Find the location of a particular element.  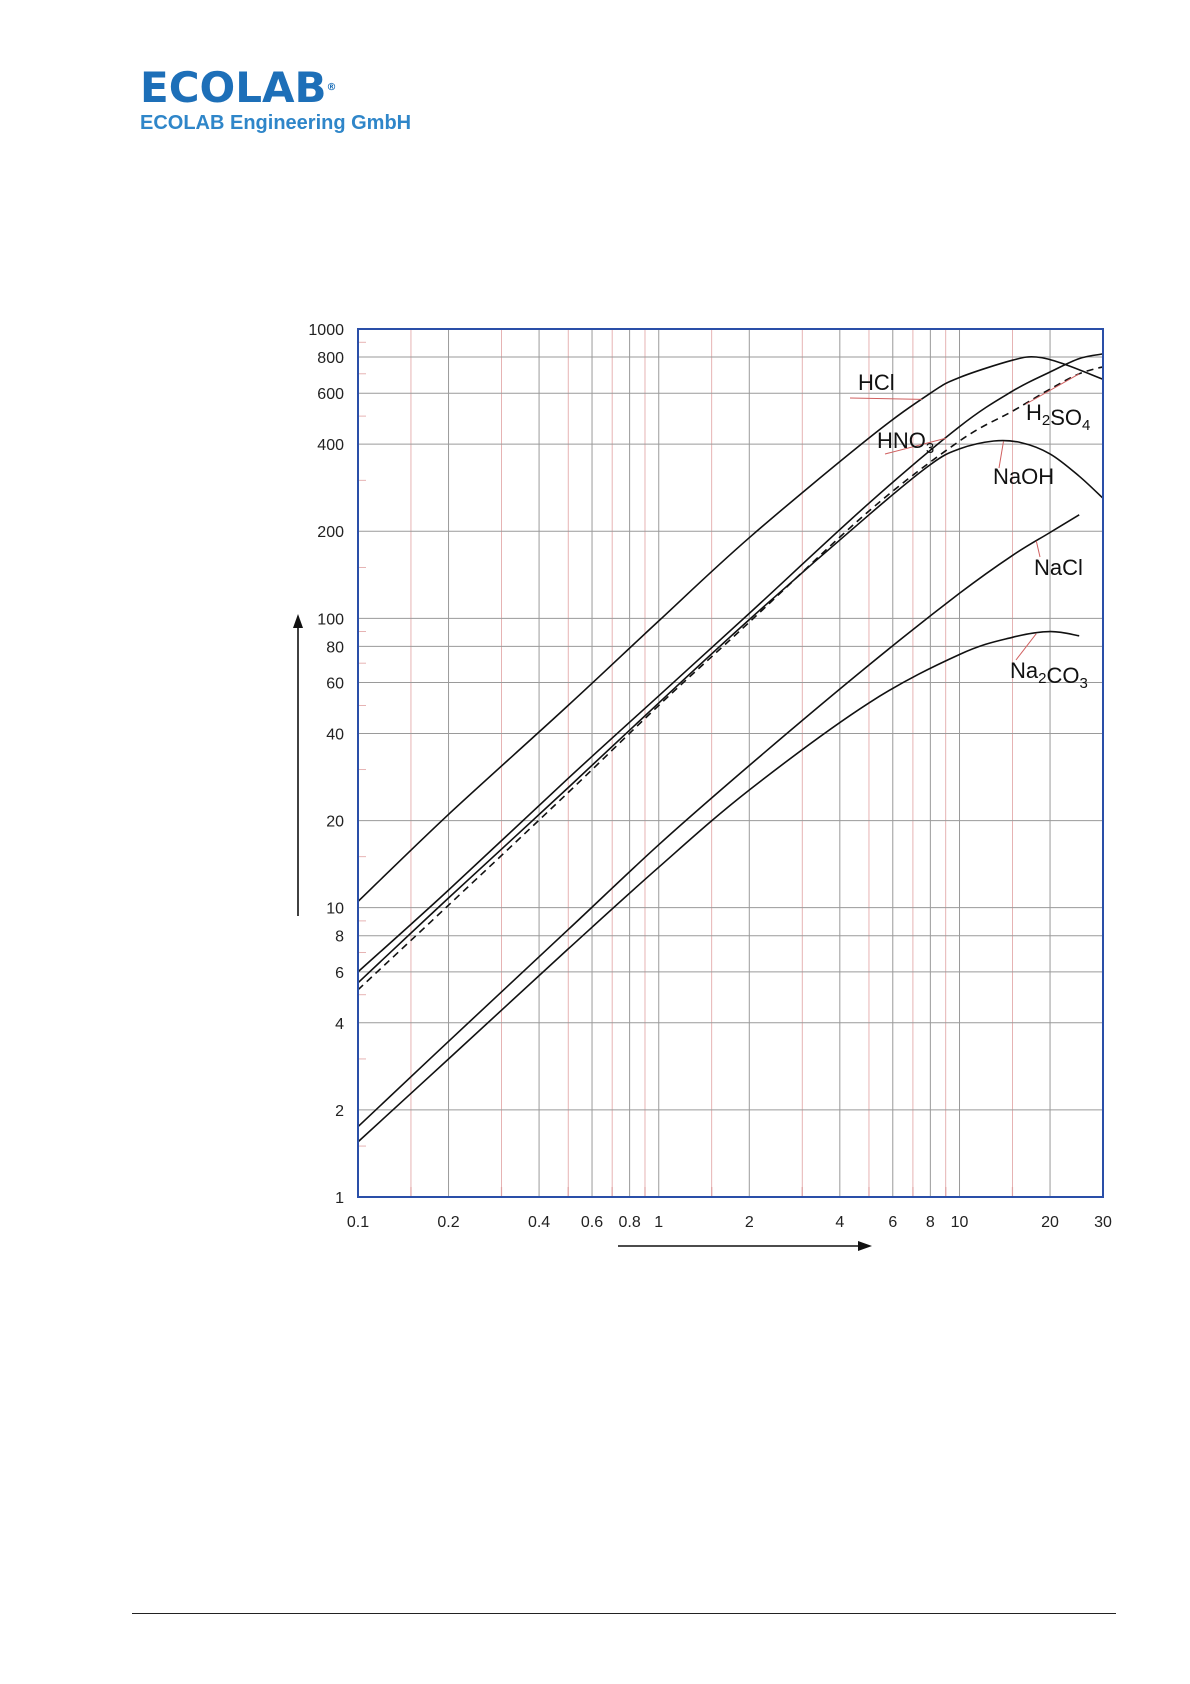

leader-hcl is located at coordinates (885, 398).